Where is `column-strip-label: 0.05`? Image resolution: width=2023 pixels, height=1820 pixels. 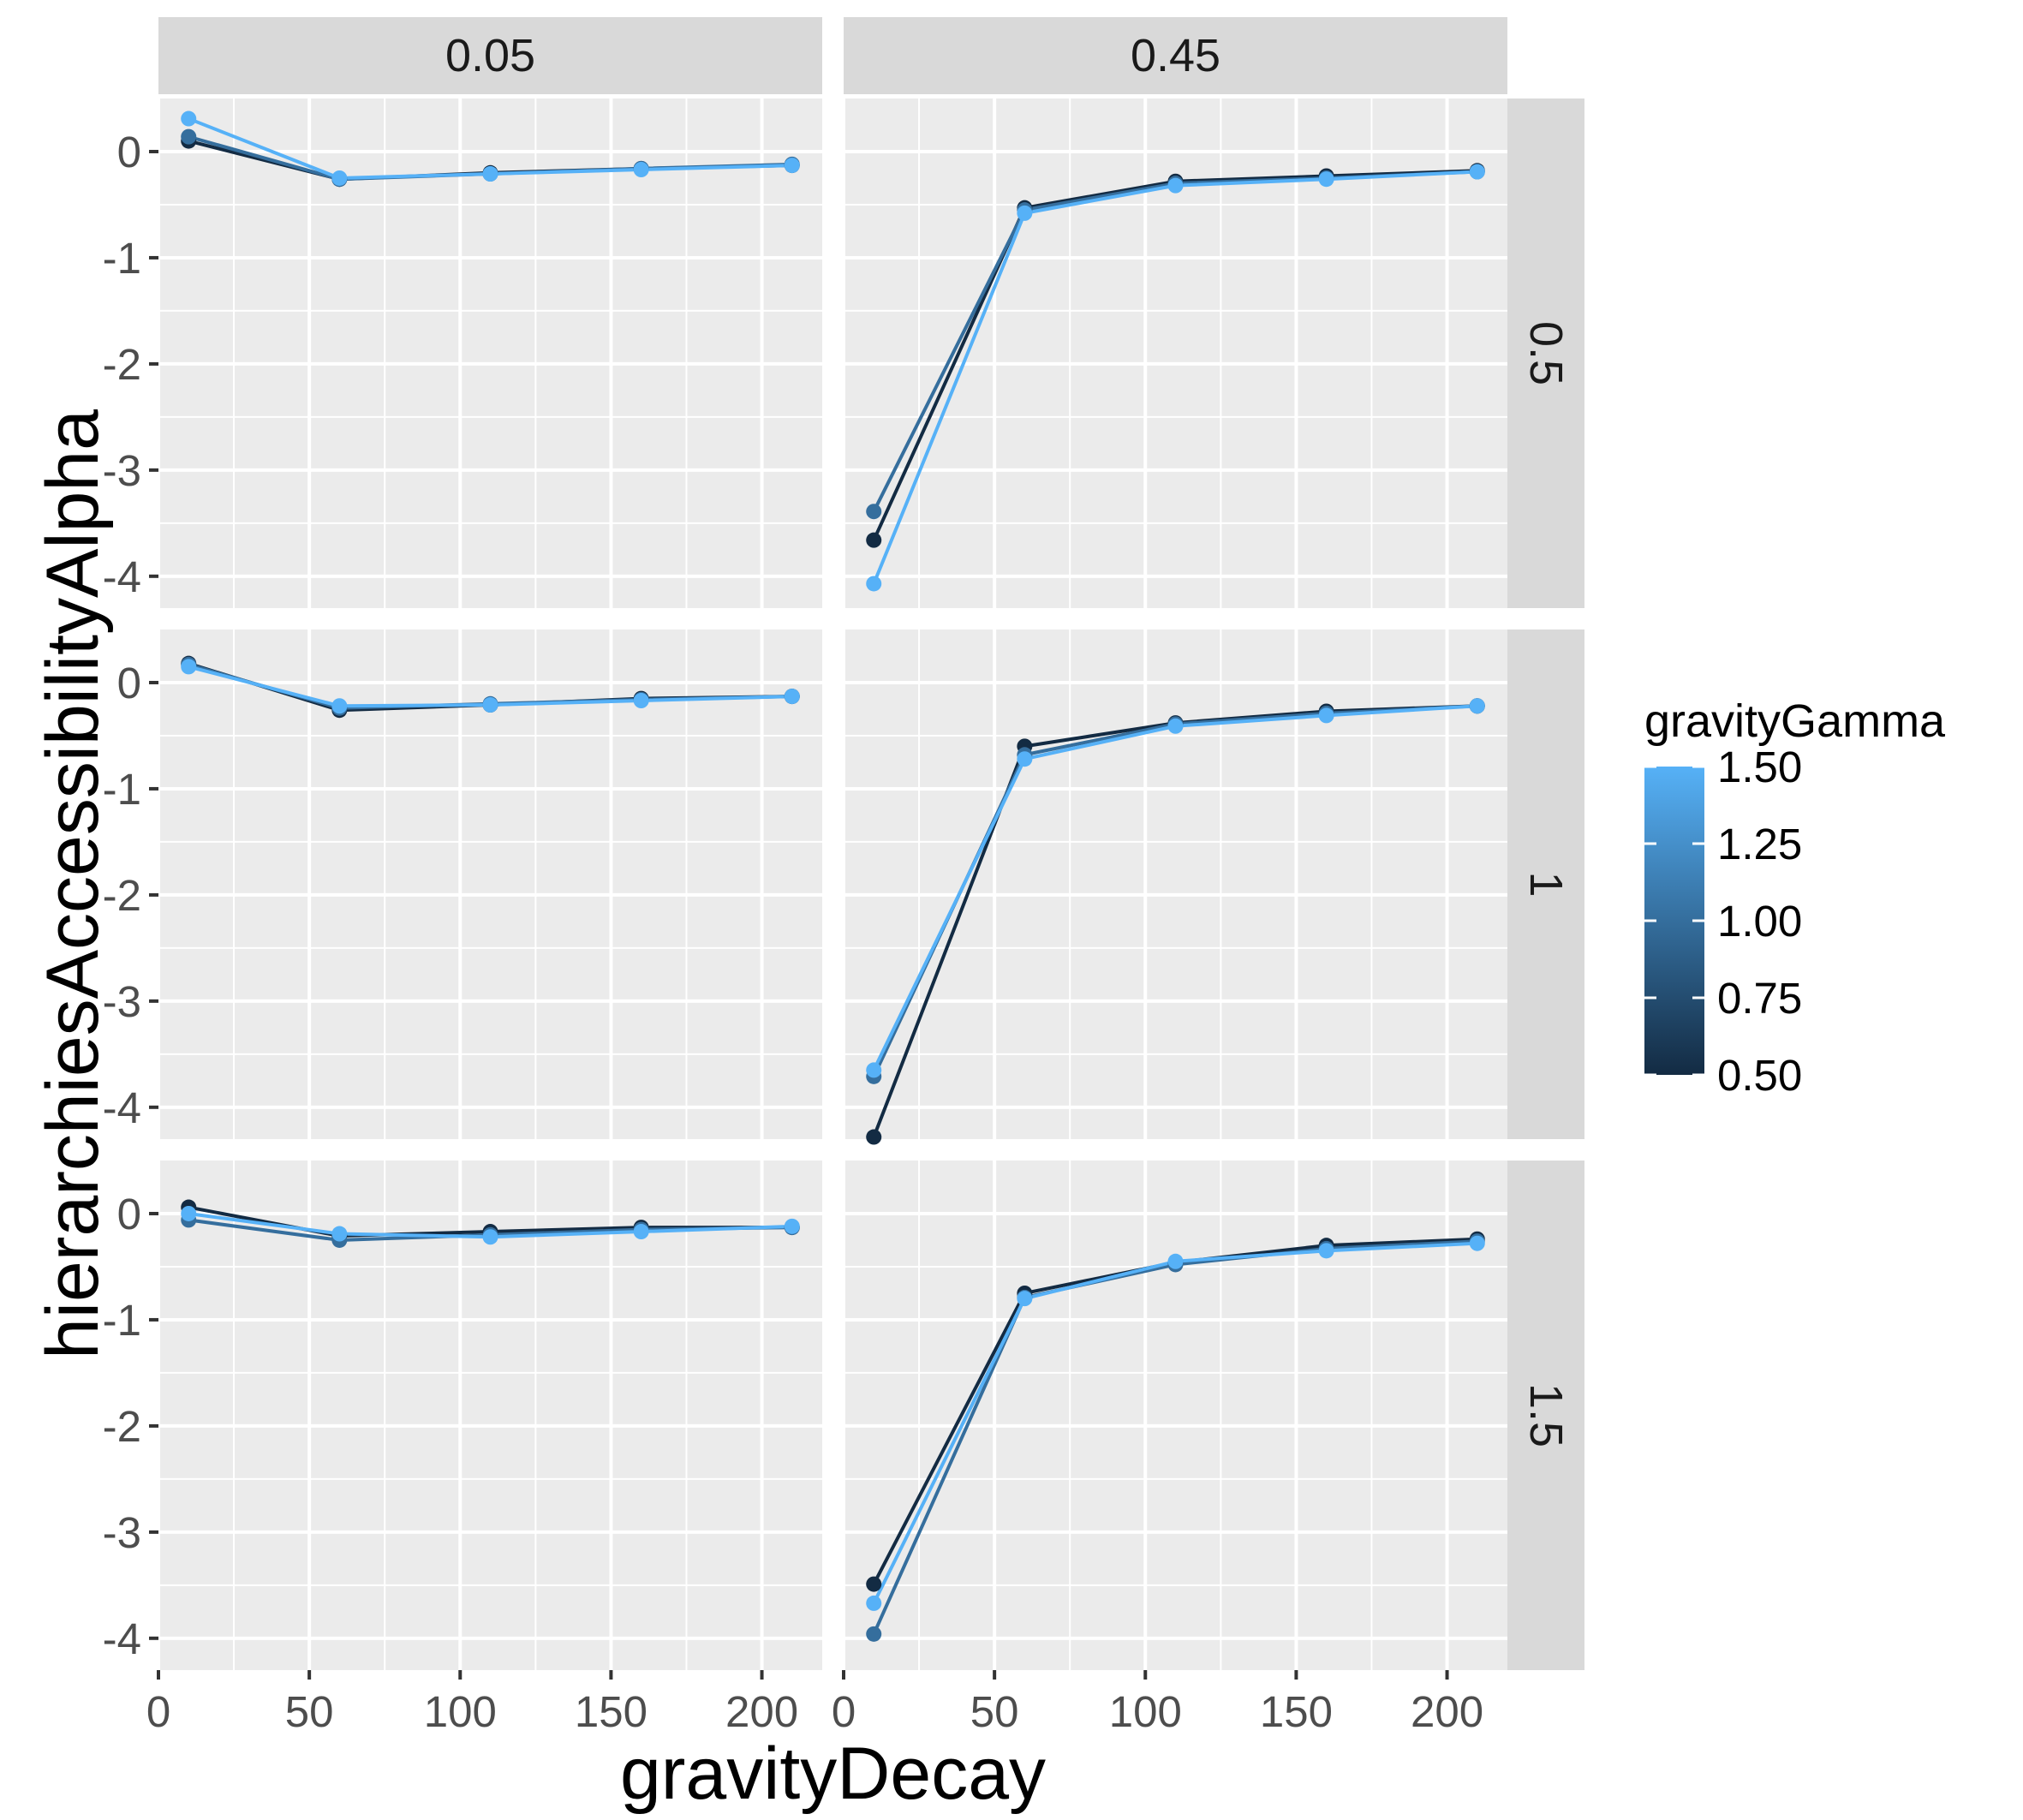 column-strip-label: 0.05 is located at coordinates (490, 55).